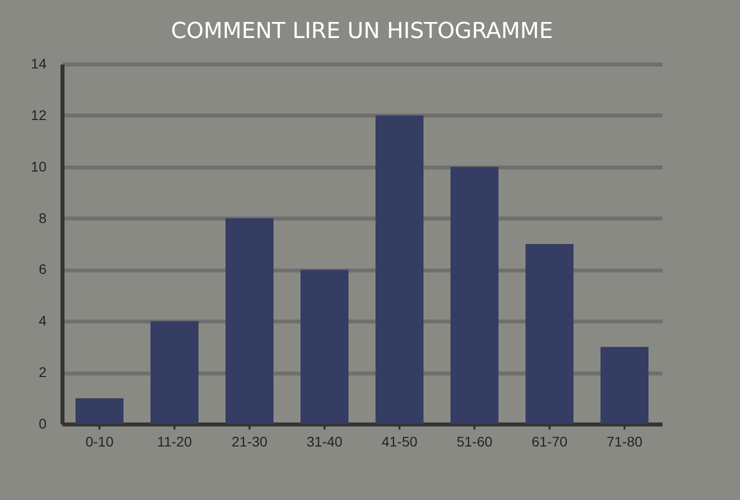 The image size is (740, 500). I want to click on y-tick-label: 0, so click(42, 424).